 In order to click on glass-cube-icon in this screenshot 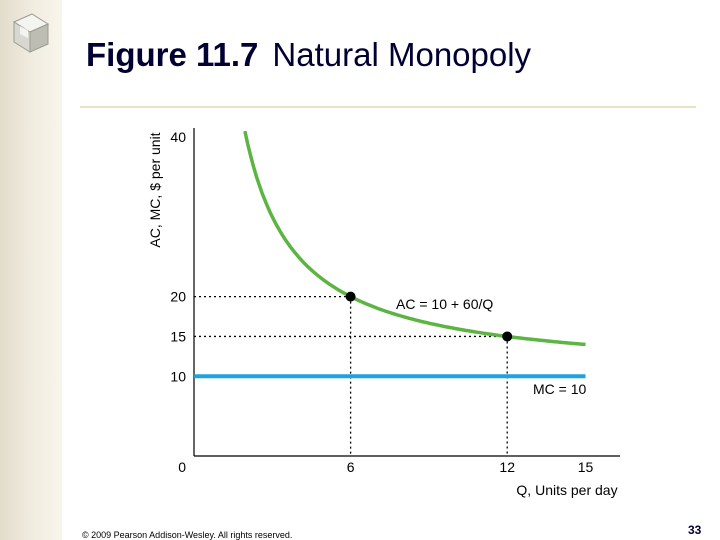, I will do `click(31, 33)`.